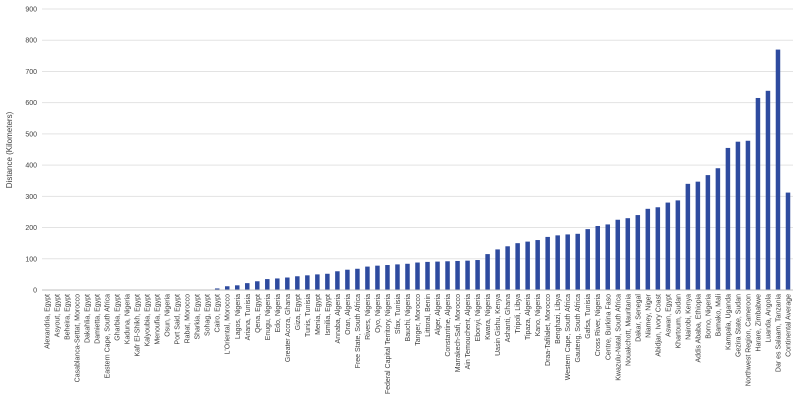 The height and width of the screenshot is (407, 800). I want to click on x-tick-label: Littoral, Benin, so click(428, 315).